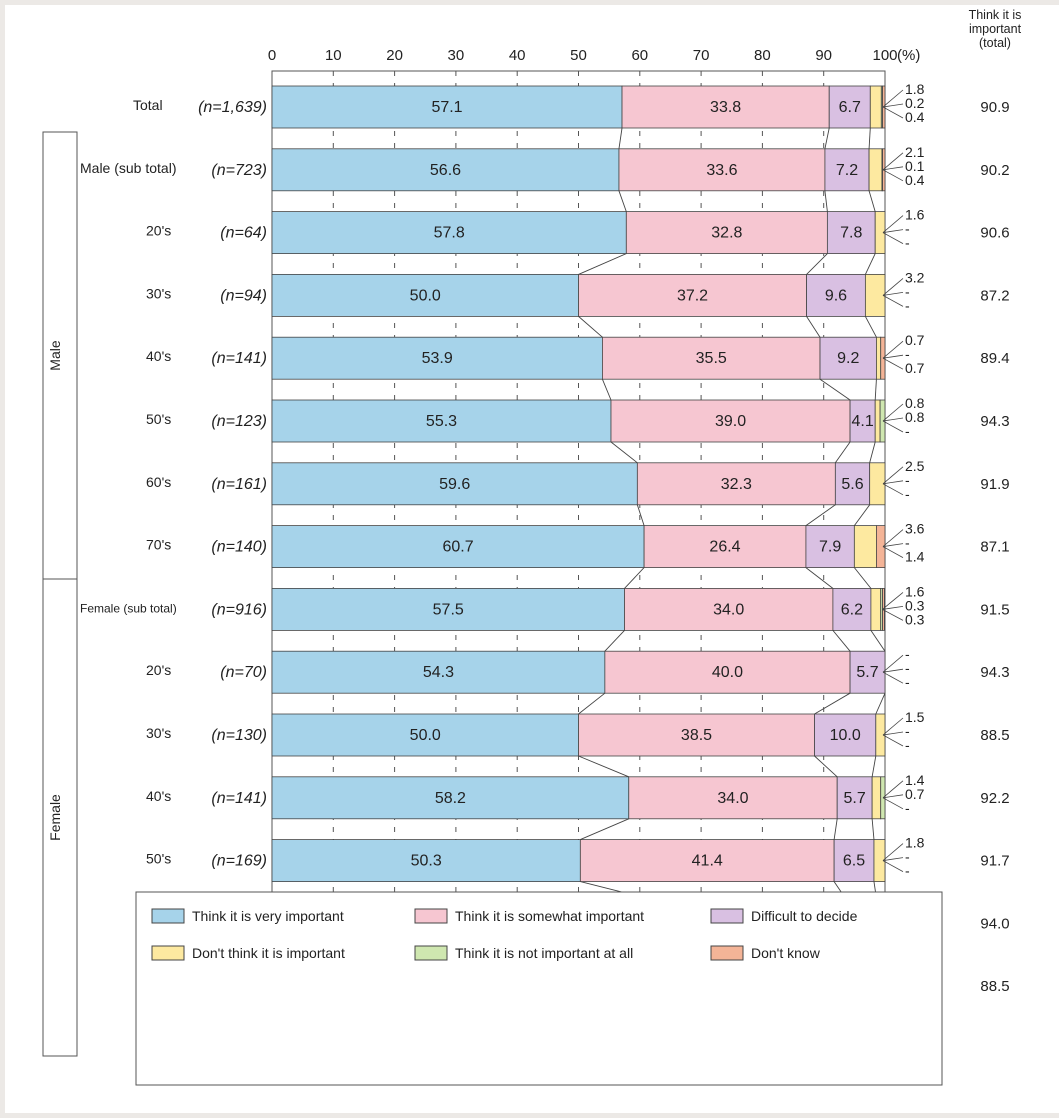  What do you see at coordinates (239, 735) in the screenshot?
I see `row-n-label: (n=130)` at bounding box center [239, 735].